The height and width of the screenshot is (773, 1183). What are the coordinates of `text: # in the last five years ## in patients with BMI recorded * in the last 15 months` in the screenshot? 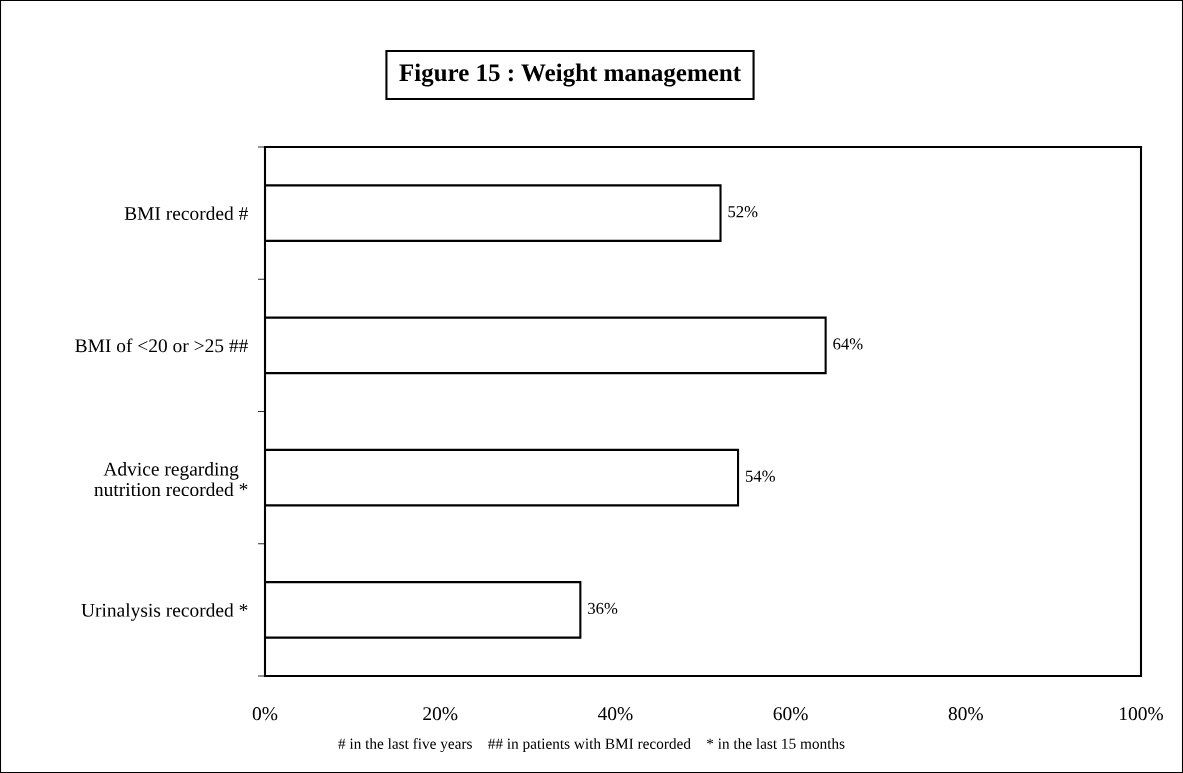 It's located at (591, 745).